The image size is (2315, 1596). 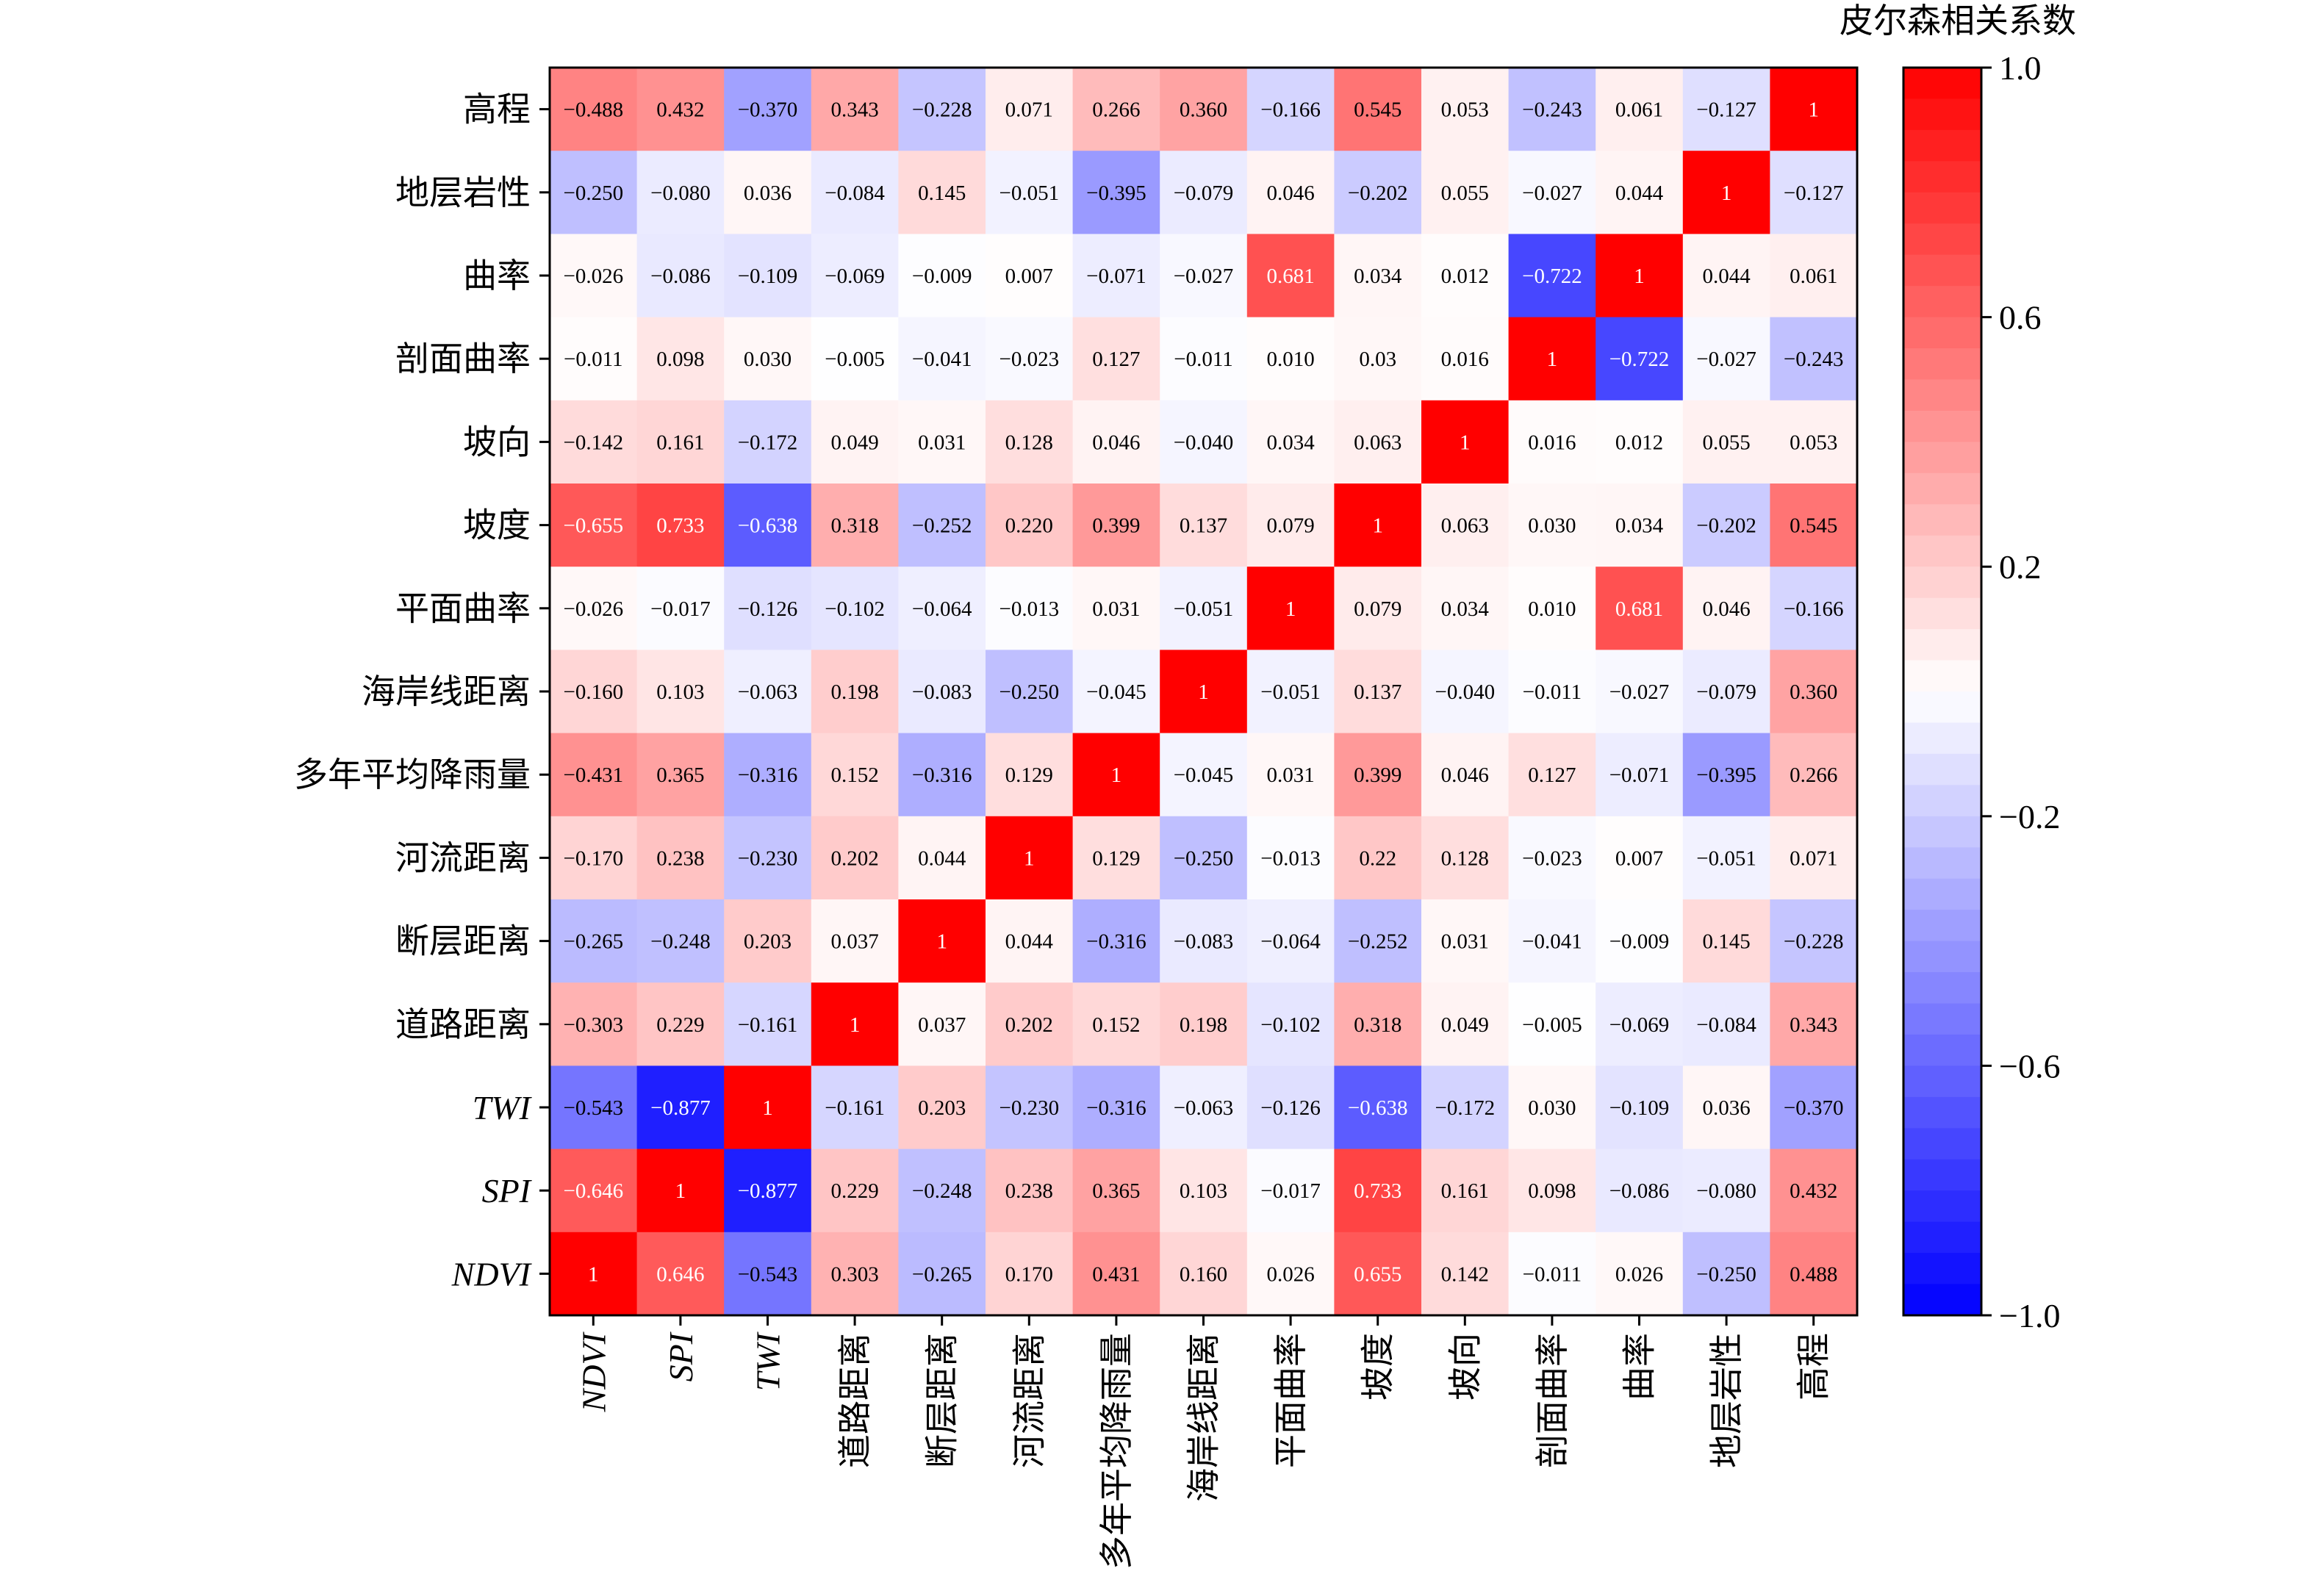 What do you see at coordinates (1552, 276) in the screenshot?
I see `cell-value-r2-c11: −0.722` at bounding box center [1552, 276].